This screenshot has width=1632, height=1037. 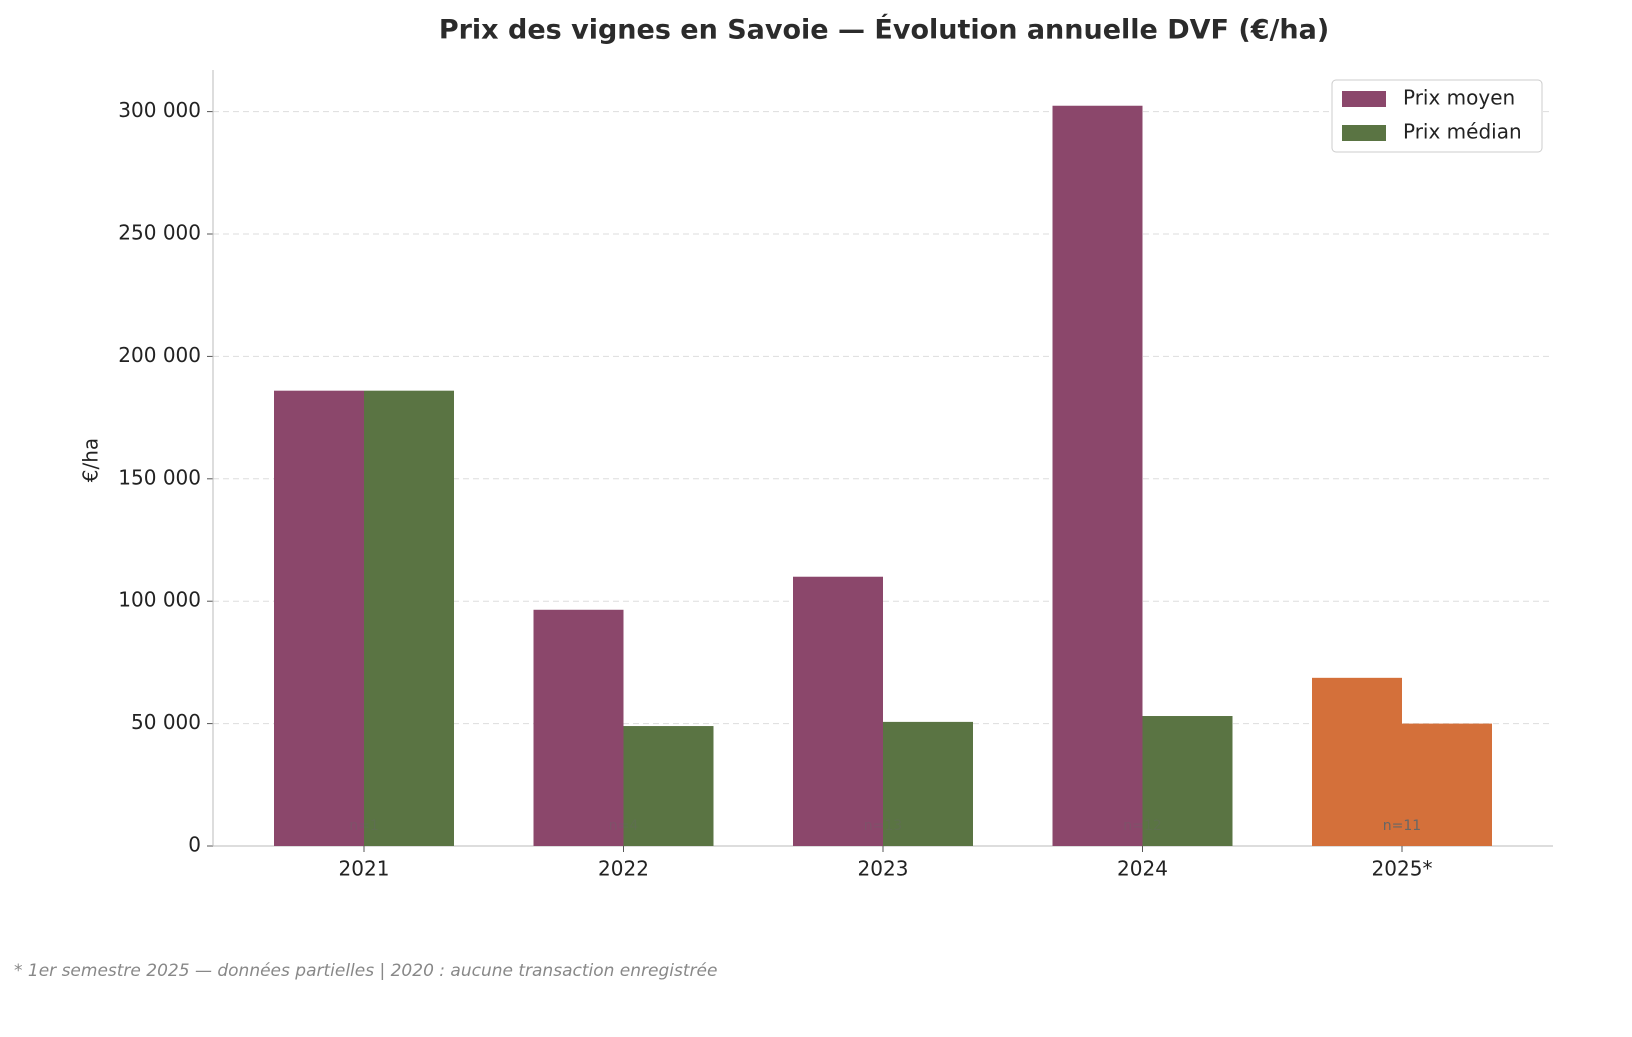 I want to click on y-tick-label: 50 000, so click(x=166, y=722).